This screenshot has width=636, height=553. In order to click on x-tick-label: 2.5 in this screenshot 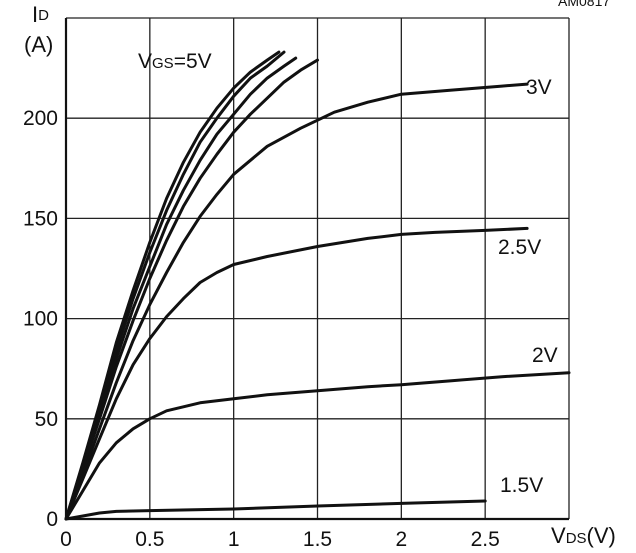, I will do `click(485, 539)`.